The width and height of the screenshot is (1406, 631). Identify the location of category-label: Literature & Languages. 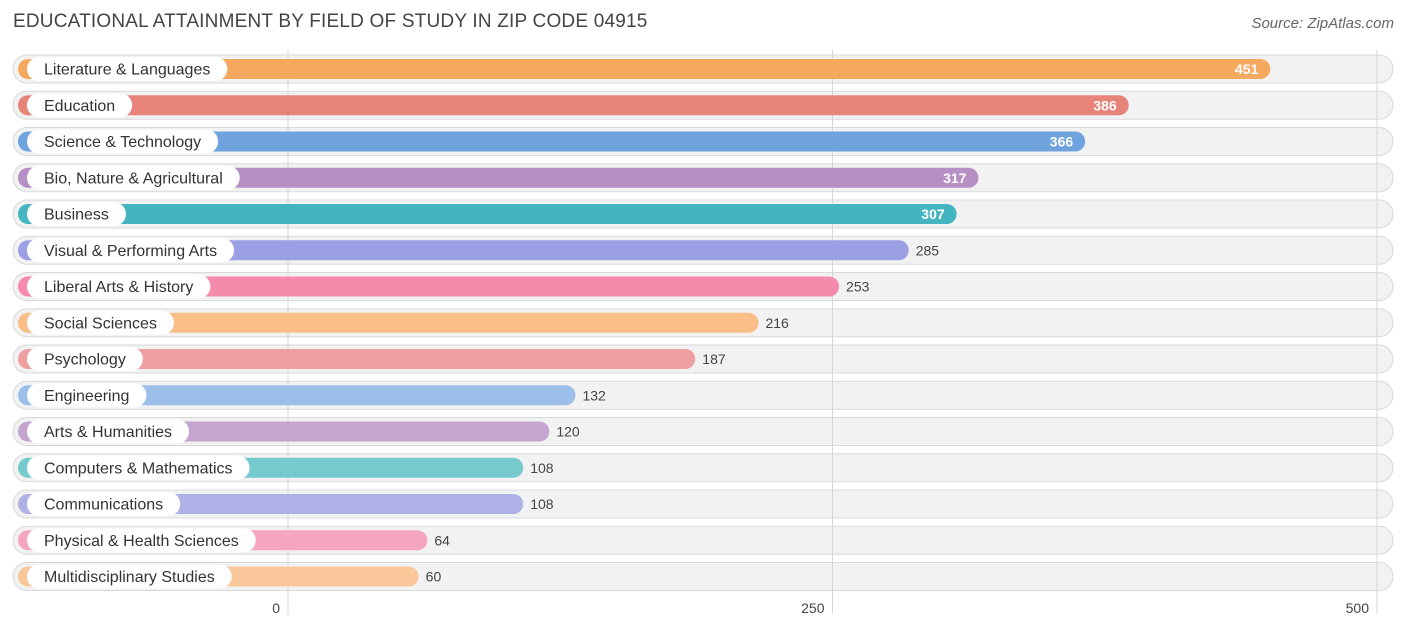
(127, 70).